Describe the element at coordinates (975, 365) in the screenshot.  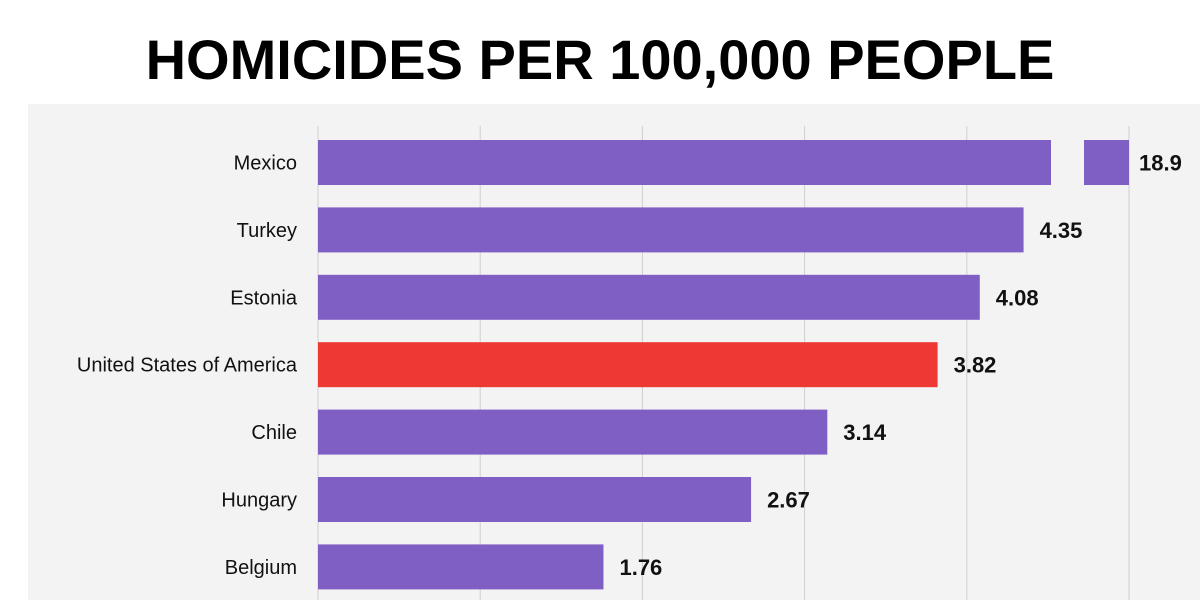
I see `value-label-united-states-of-america: 3.82` at that location.